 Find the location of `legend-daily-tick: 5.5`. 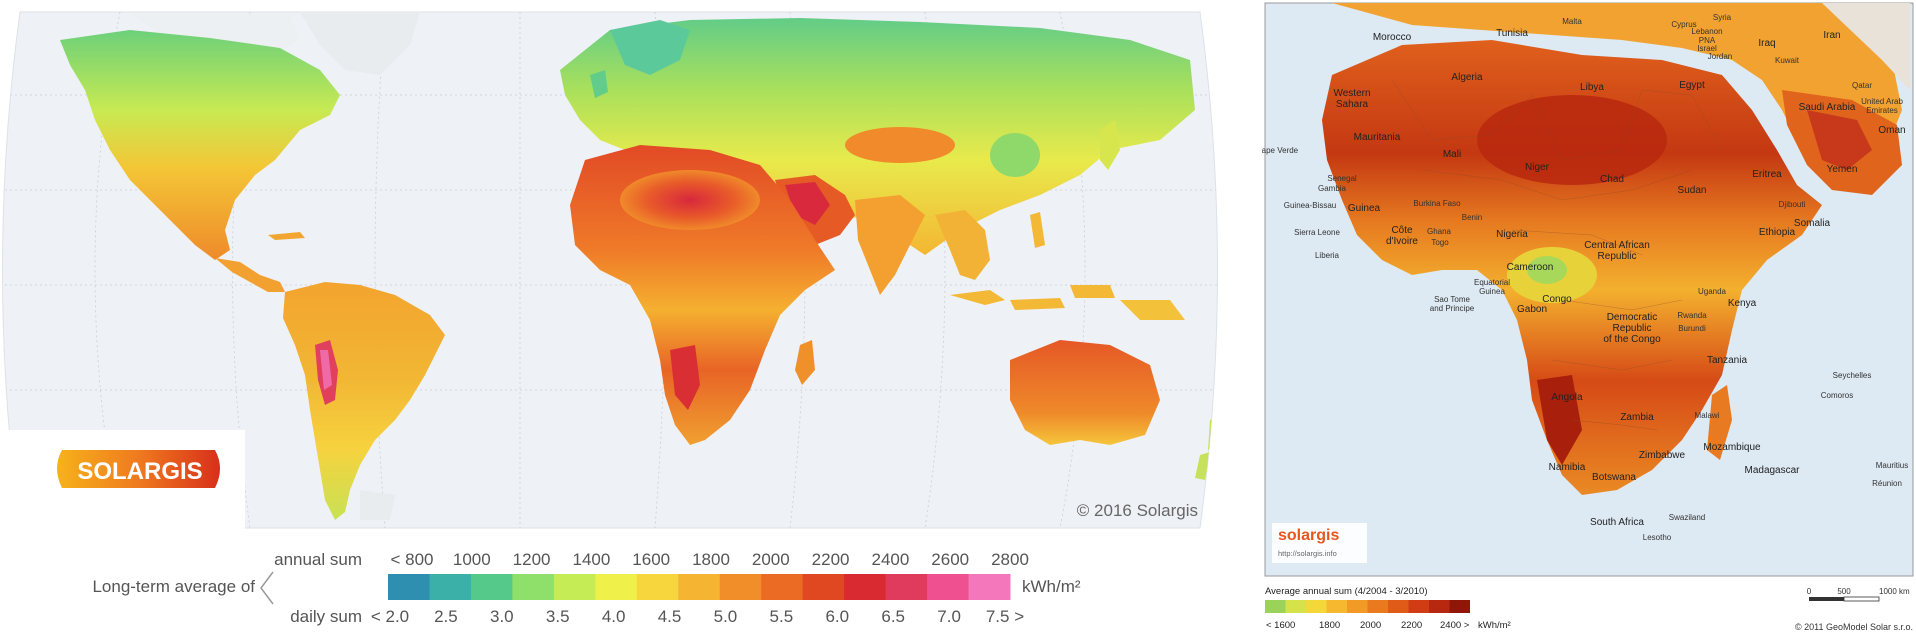

legend-daily-tick: 5.5 is located at coordinates (782, 616).